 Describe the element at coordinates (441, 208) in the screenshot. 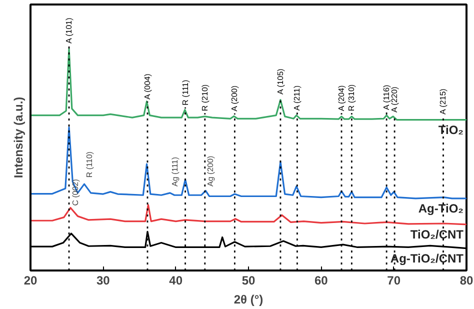

I see `series-label: Ag-TiO₂` at that location.